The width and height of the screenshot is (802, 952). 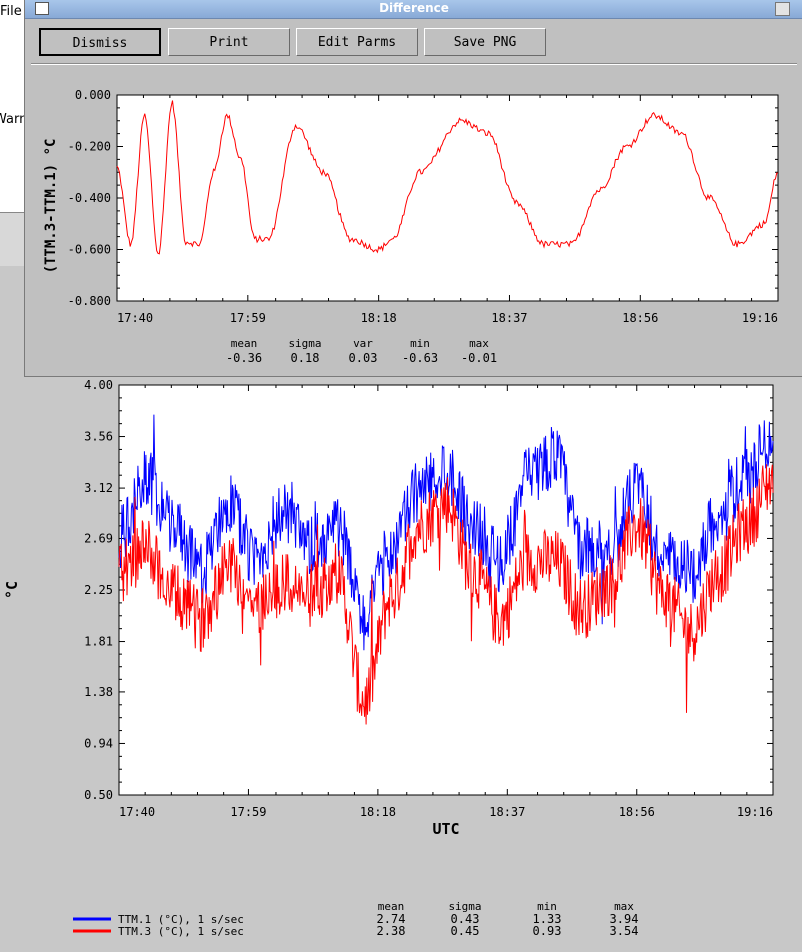 What do you see at coordinates (12, 590) in the screenshot?
I see `y-axis-label: °C` at bounding box center [12, 590].